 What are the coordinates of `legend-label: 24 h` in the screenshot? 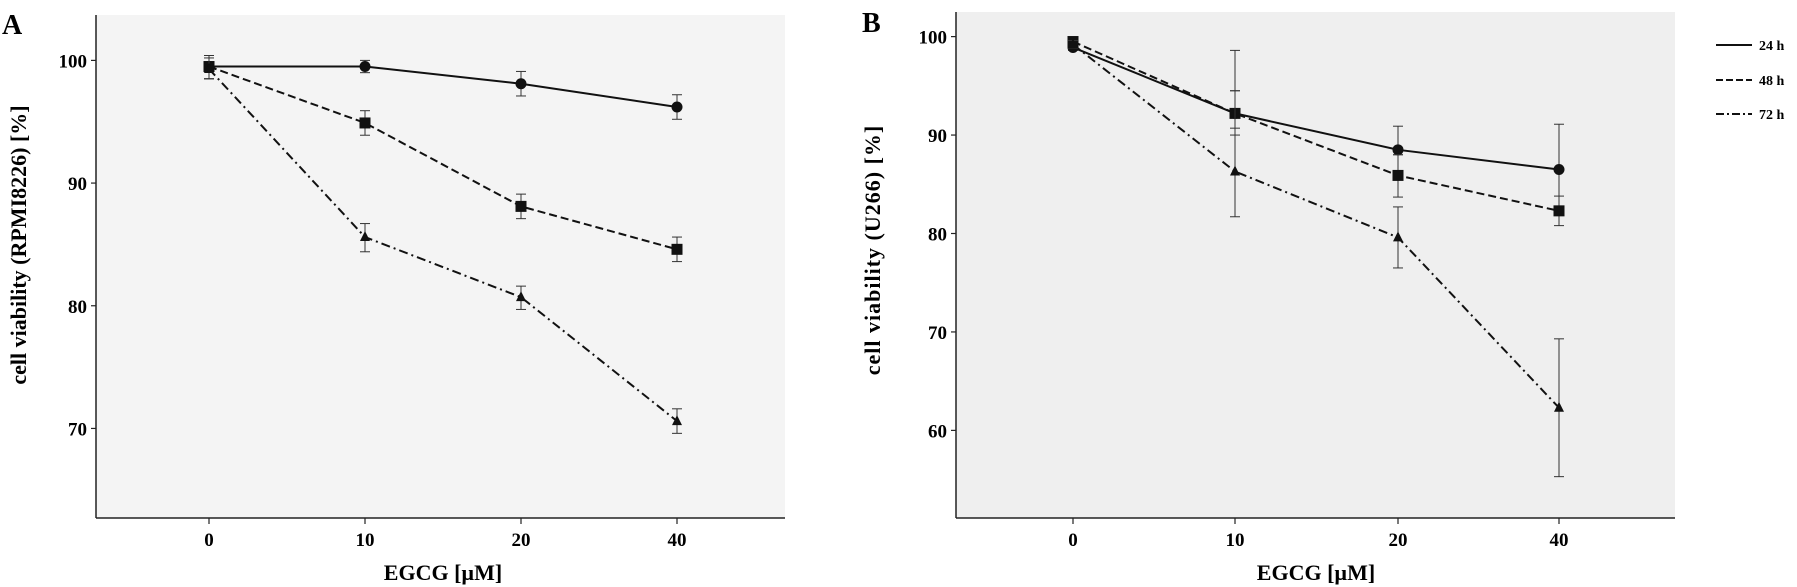 It's located at (1772, 46).